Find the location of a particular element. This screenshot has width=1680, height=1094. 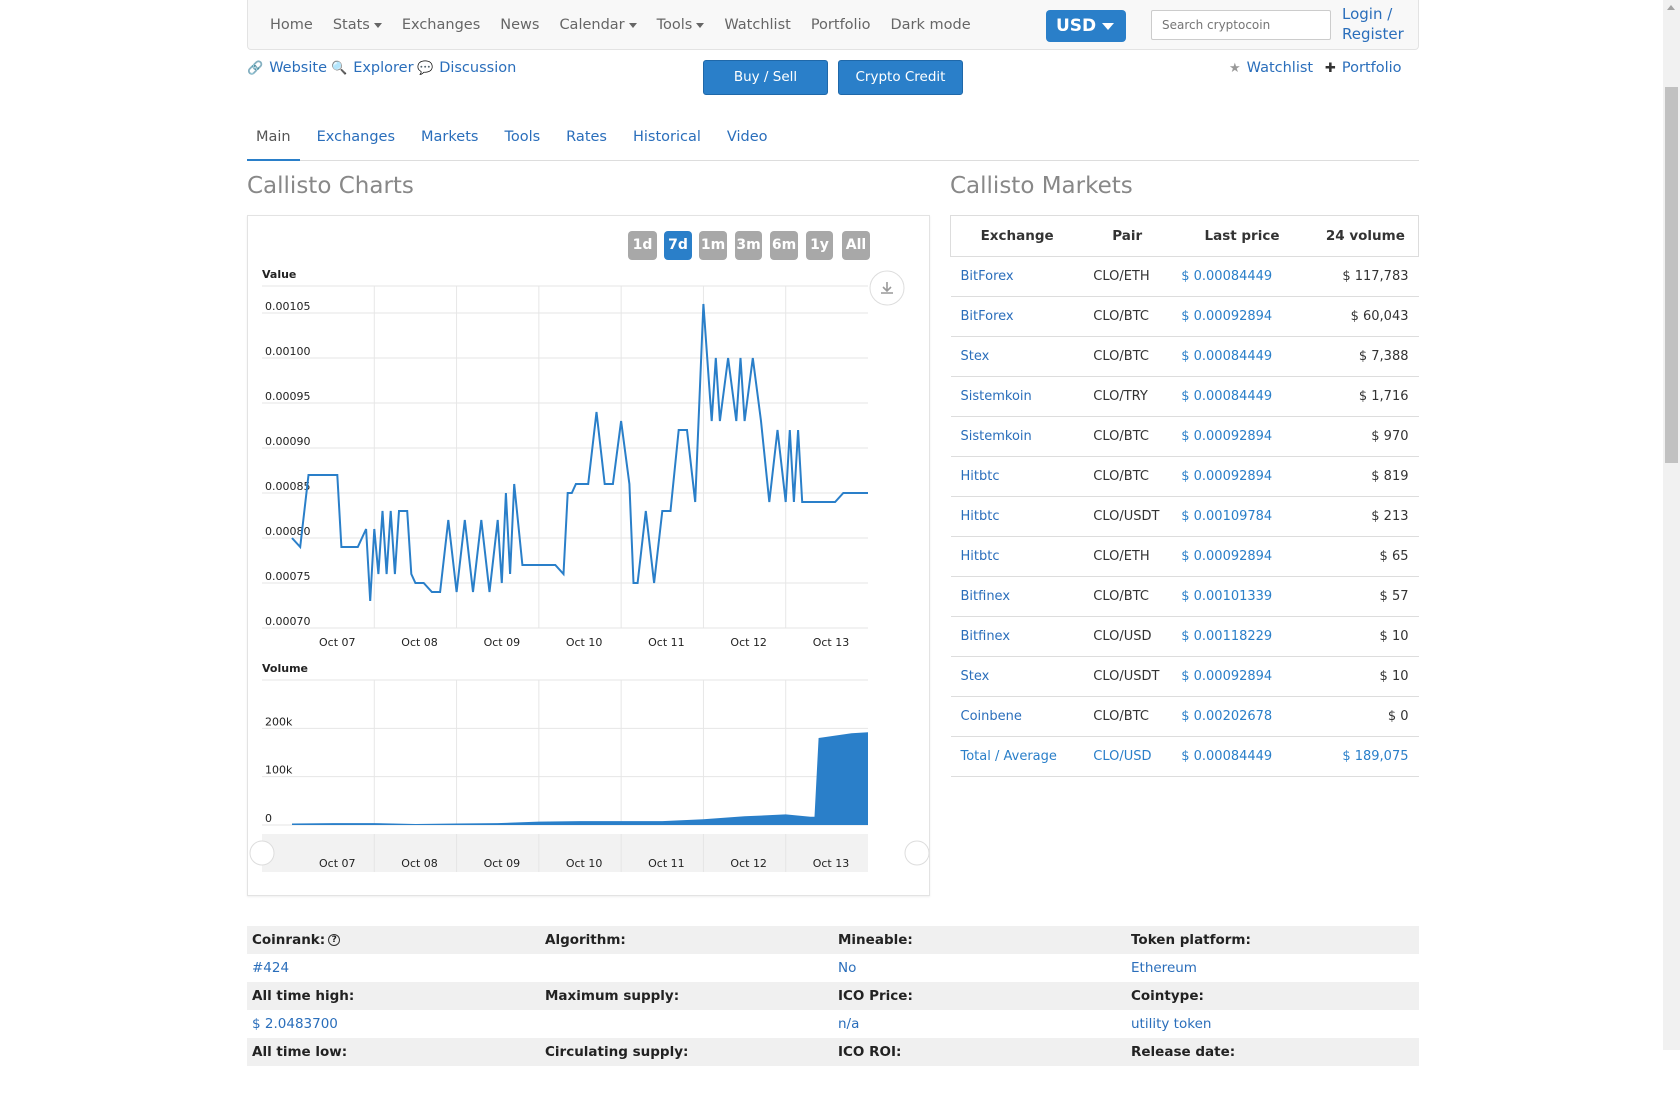

nav-item-tools: Tools is located at coordinates (681, 25).